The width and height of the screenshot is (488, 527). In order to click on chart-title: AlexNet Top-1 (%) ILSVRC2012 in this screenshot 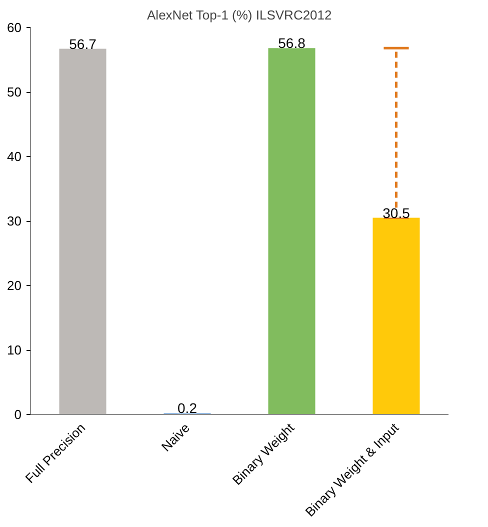, I will do `click(239, 15)`.